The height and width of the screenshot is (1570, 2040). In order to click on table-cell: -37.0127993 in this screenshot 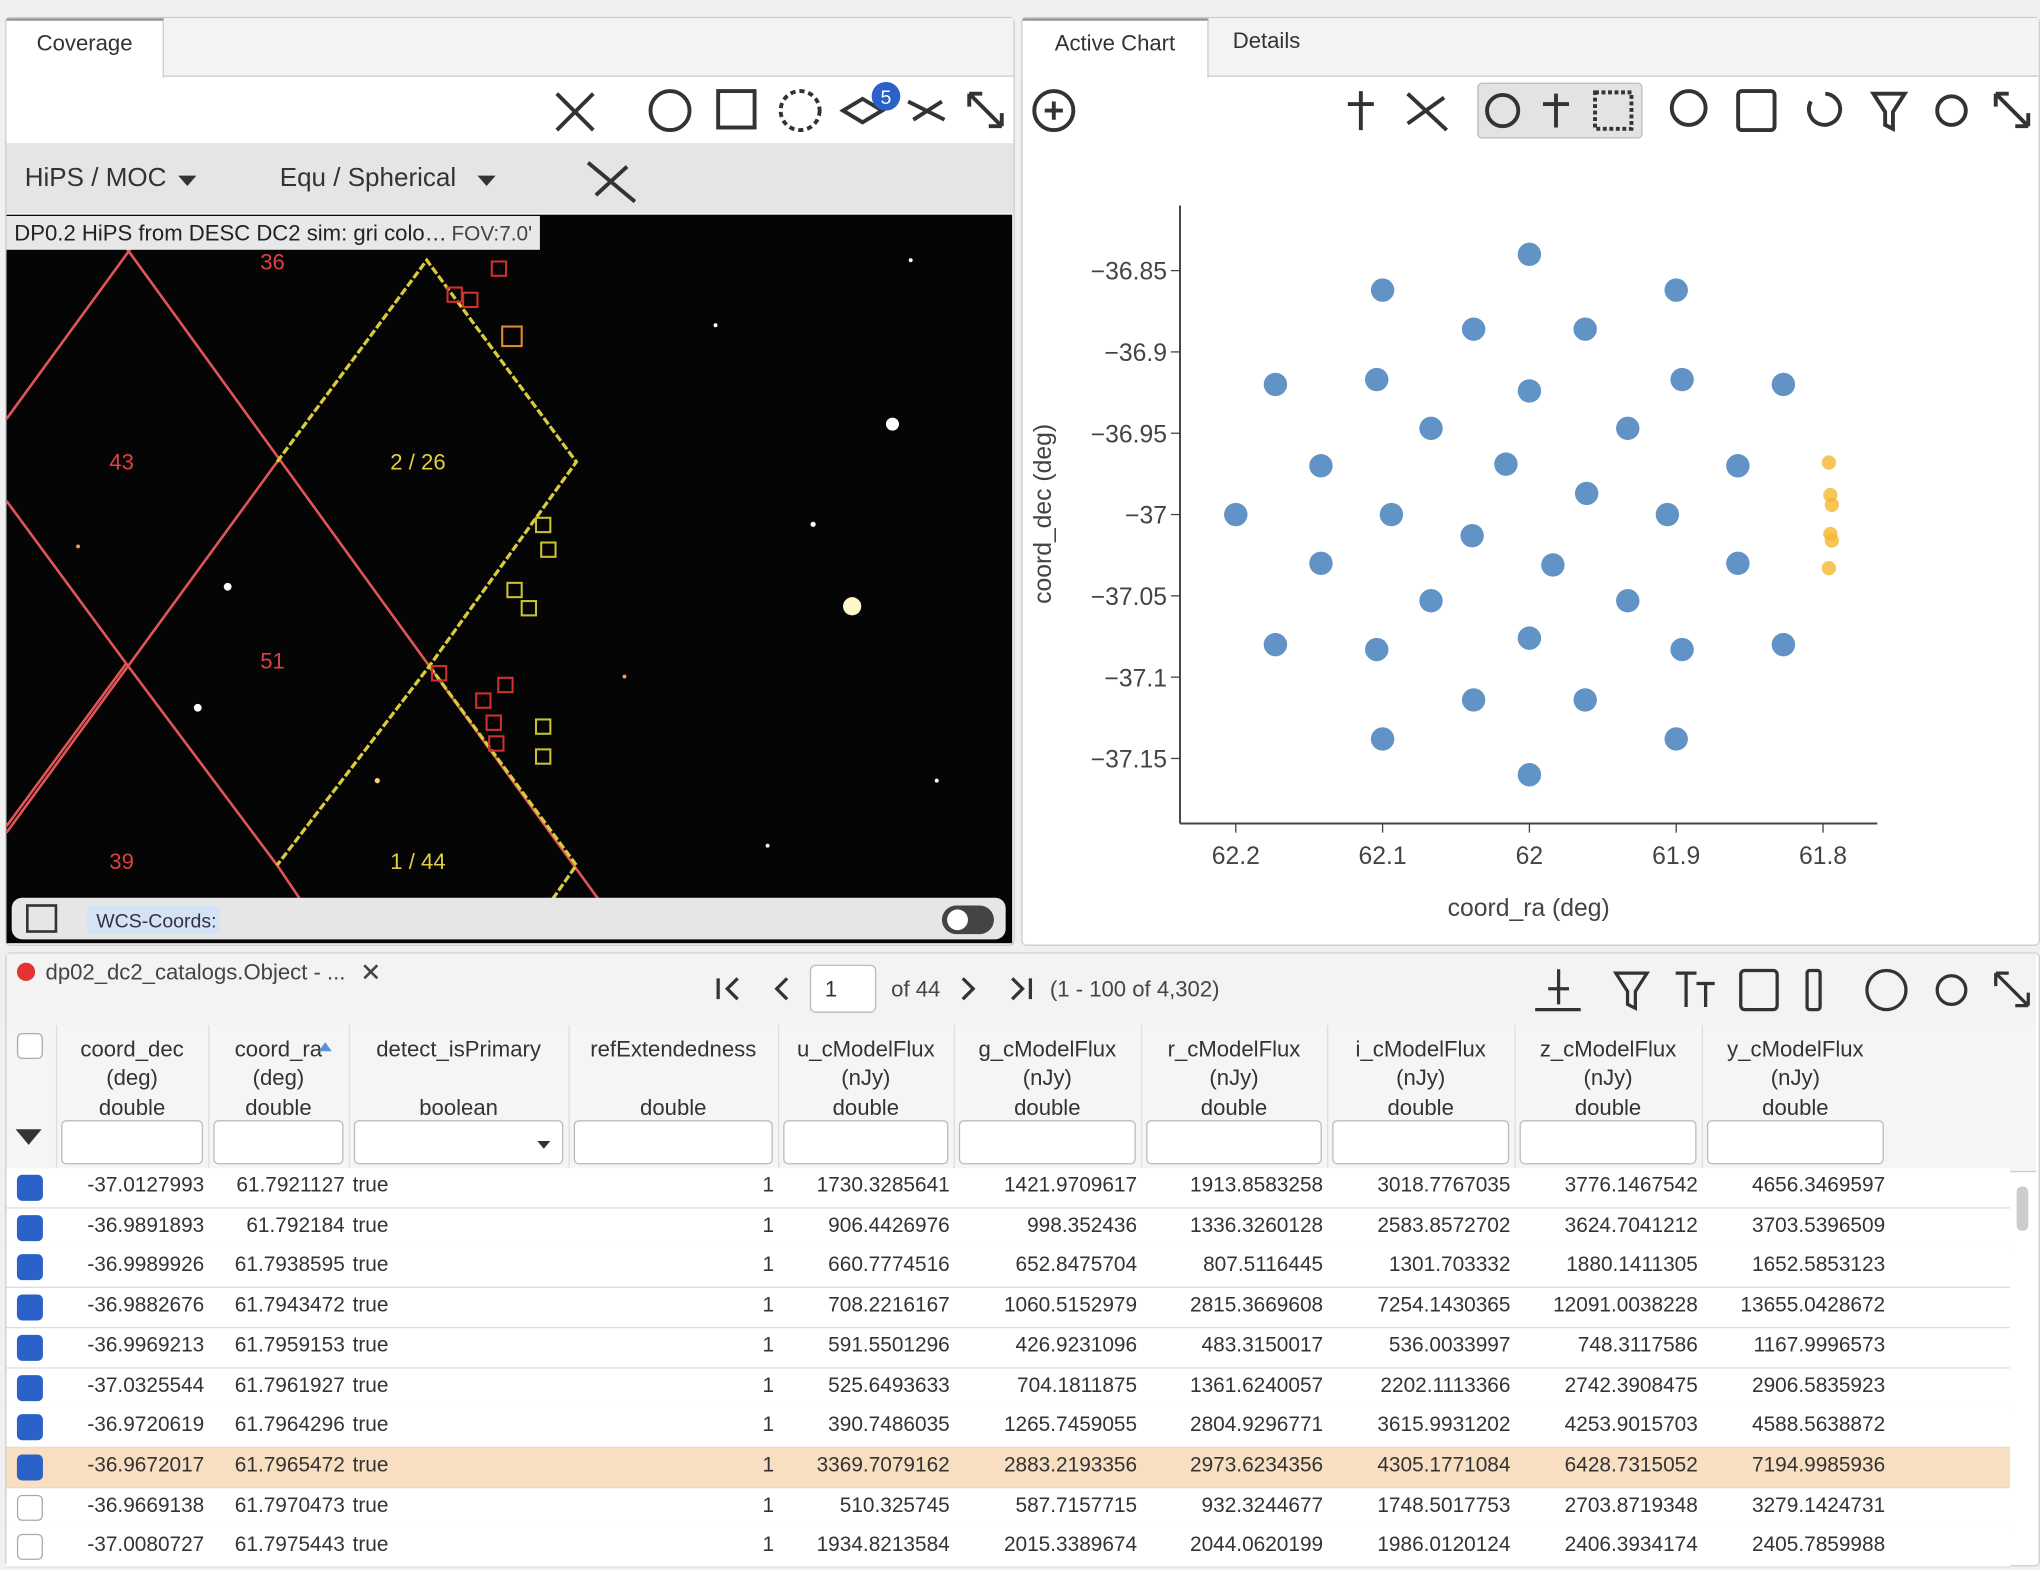, I will do `click(132, 1186)`.